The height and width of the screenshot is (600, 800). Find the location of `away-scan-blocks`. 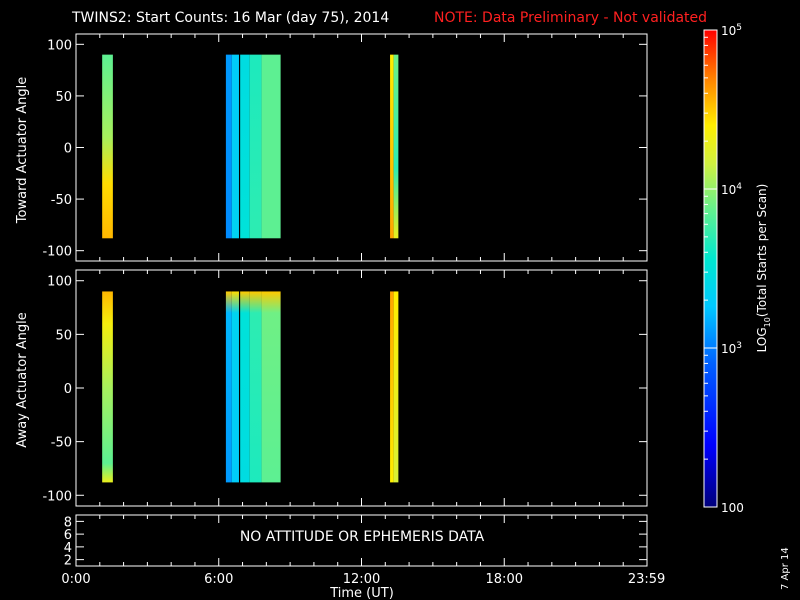

away-scan-blocks is located at coordinates (250, 387).